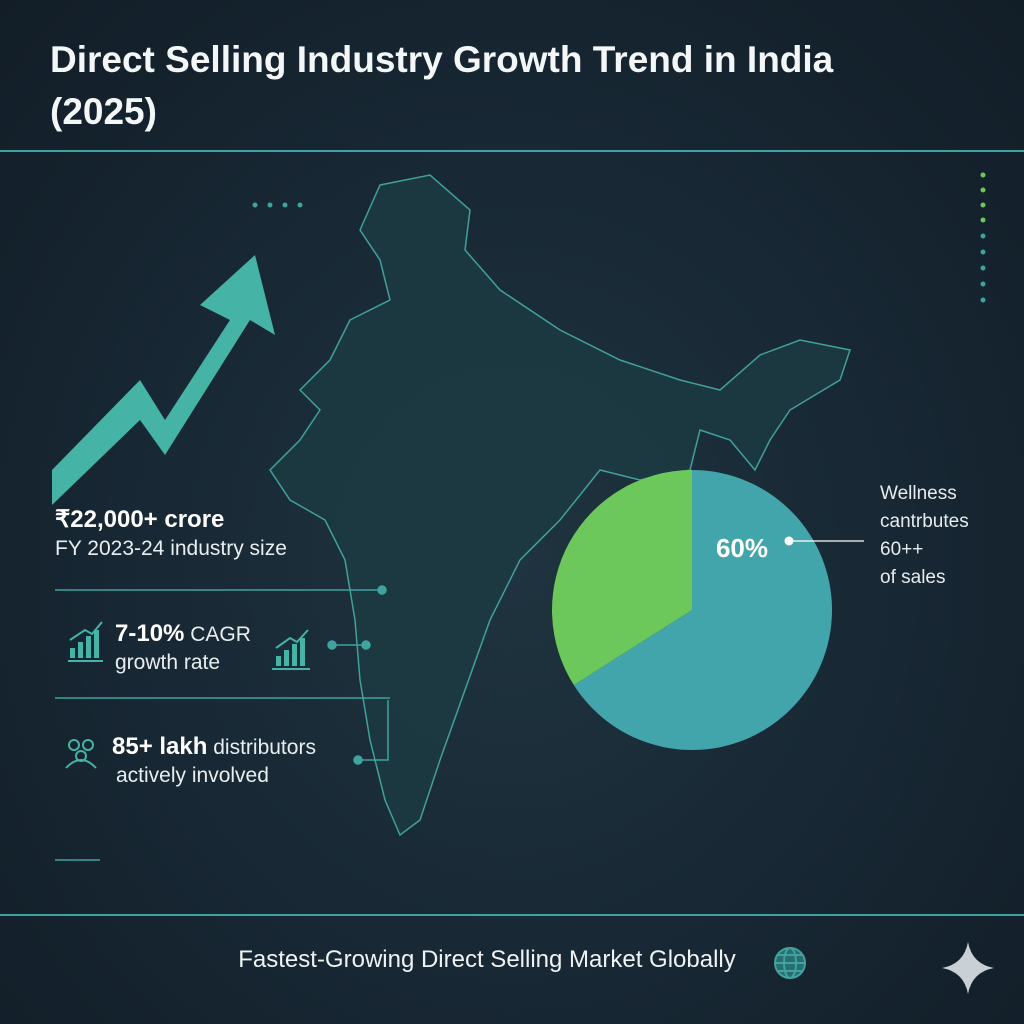  Describe the element at coordinates (918, 493) in the screenshot. I see `callout-line: Wellness` at that location.